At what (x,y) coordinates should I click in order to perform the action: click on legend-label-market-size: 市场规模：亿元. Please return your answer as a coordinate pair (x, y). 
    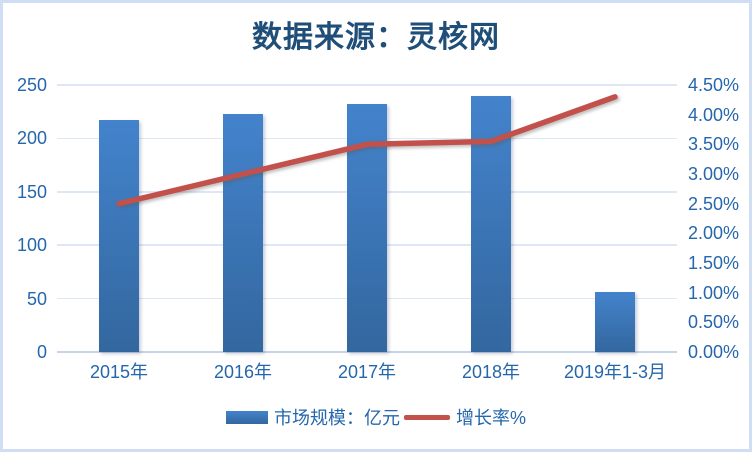
    Looking at the image, I should click on (336, 418).